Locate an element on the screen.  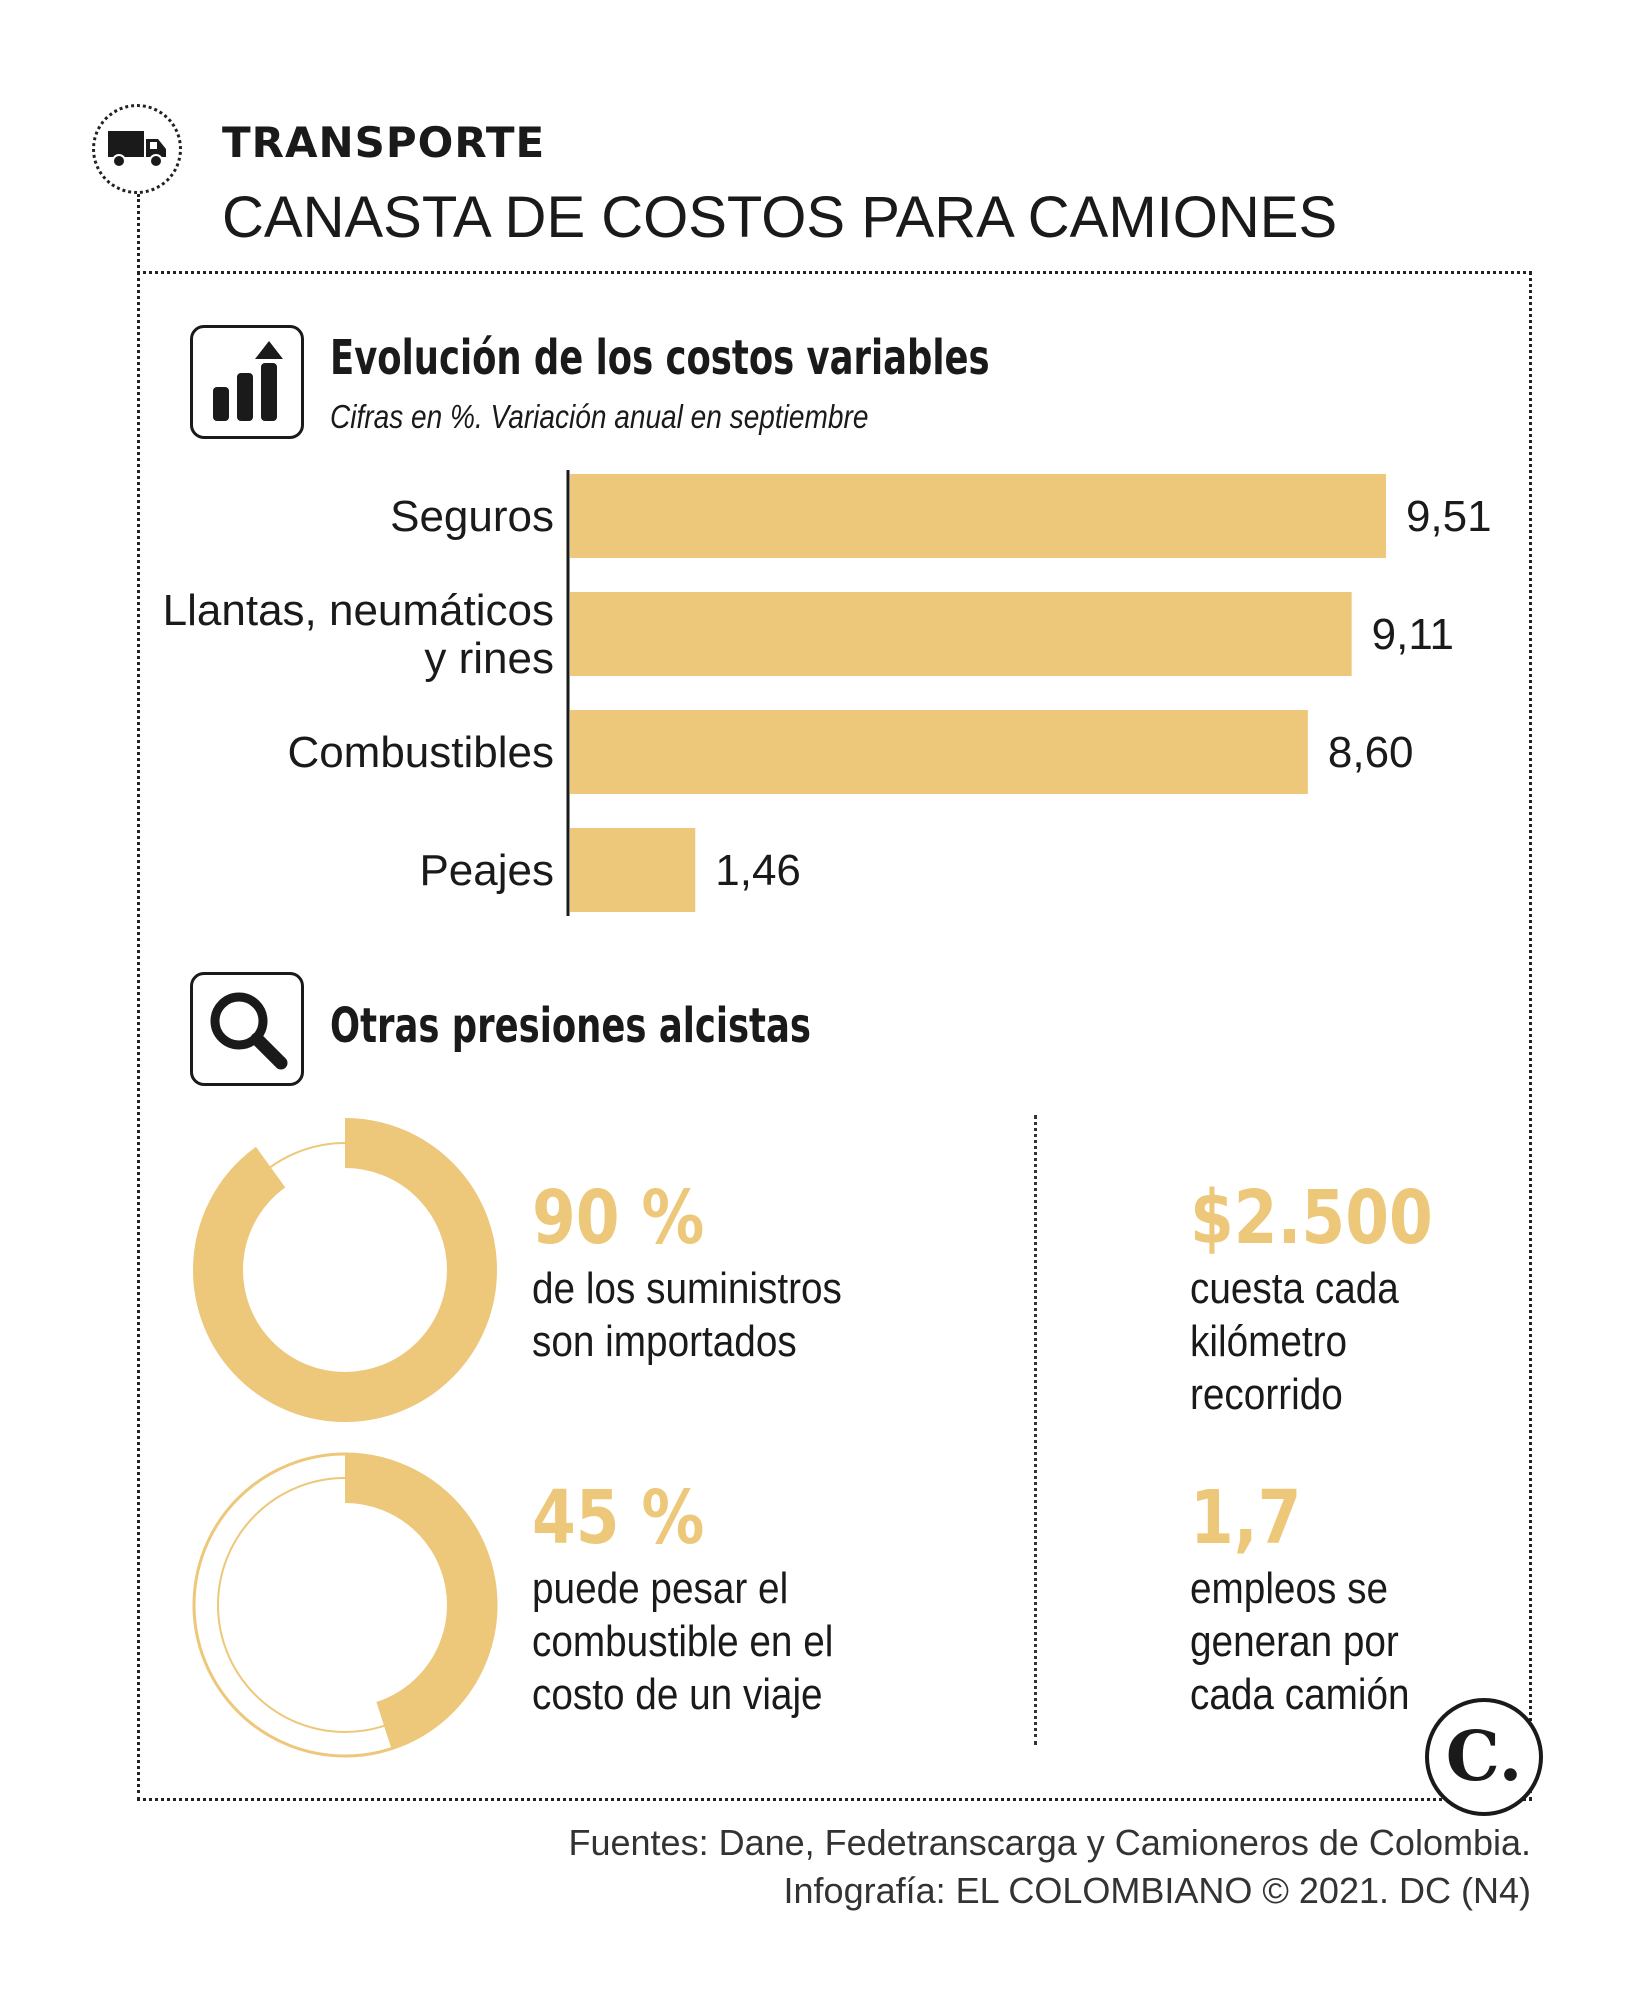
chart-title: Evolución de los costos variables is located at coordinates (660, 358).